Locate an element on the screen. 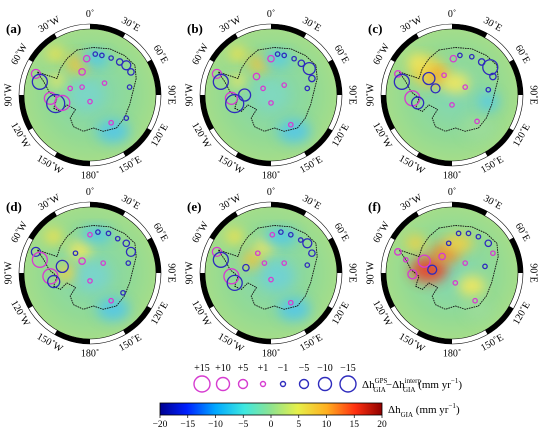 The width and height of the screenshot is (550, 433). panel-label: (e) is located at coordinates (194, 206).